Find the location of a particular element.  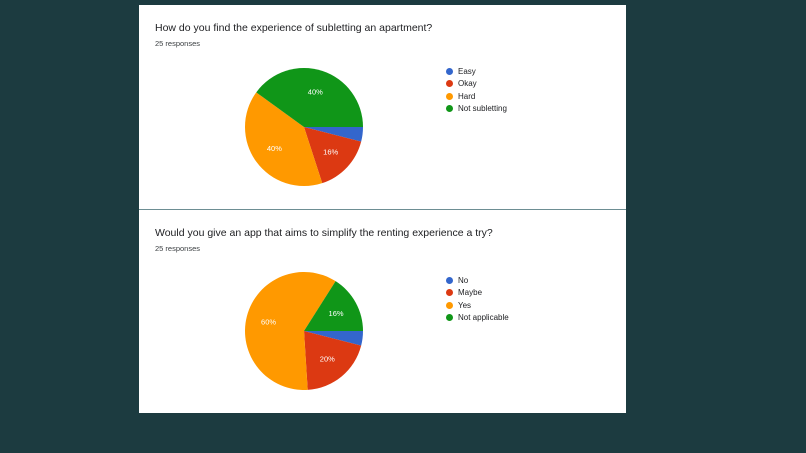

legend-item-maybe: Maybe is located at coordinates (477, 293).